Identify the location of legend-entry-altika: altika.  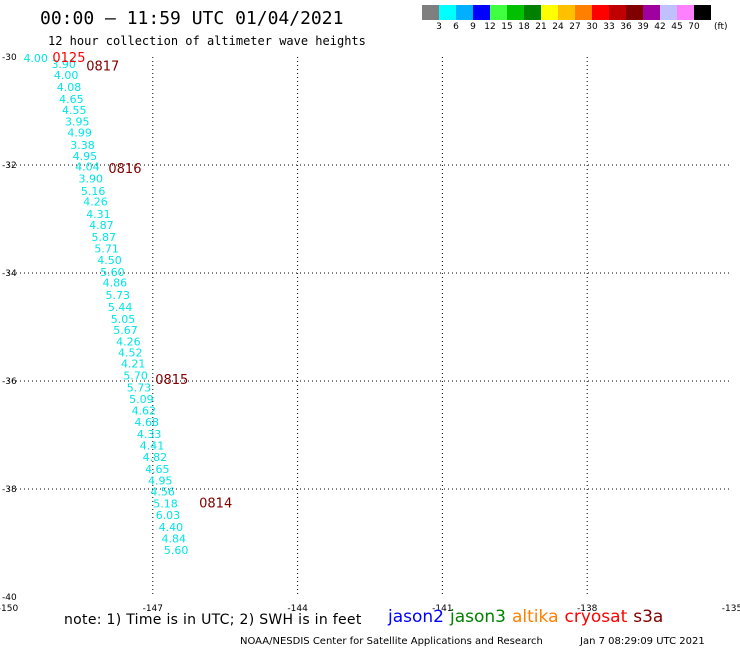
(535, 617).